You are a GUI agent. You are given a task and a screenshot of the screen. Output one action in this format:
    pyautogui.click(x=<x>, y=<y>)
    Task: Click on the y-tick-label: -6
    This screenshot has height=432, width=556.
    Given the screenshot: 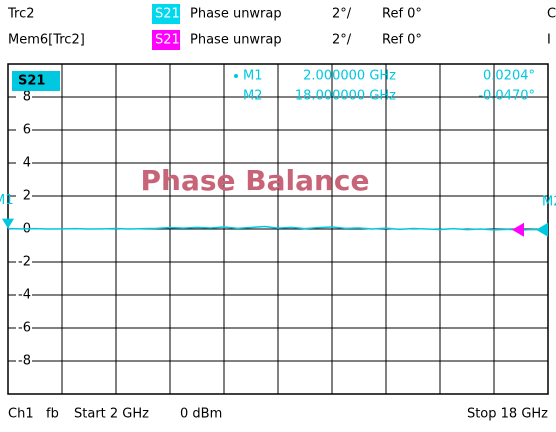 What is the action you would take?
    pyautogui.click(x=24, y=328)
    